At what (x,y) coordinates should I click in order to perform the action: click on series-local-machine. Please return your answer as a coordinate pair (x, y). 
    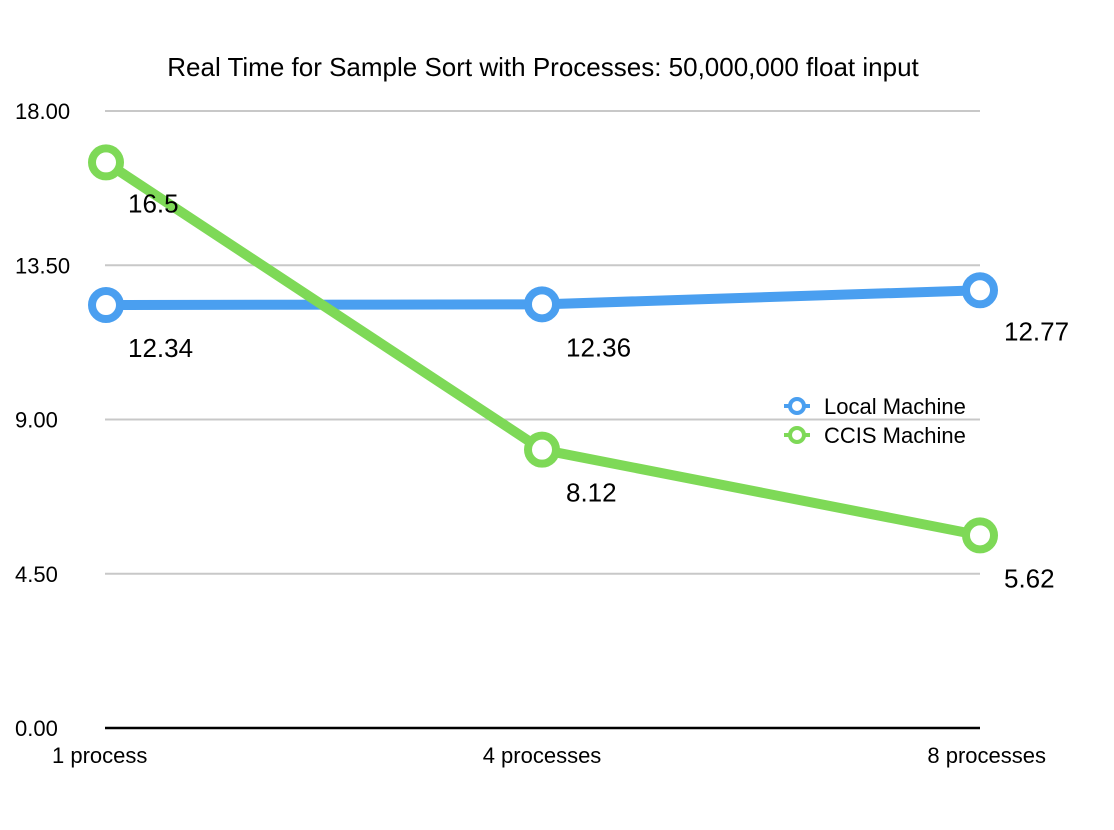
    Looking at the image, I should click on (543, 298).